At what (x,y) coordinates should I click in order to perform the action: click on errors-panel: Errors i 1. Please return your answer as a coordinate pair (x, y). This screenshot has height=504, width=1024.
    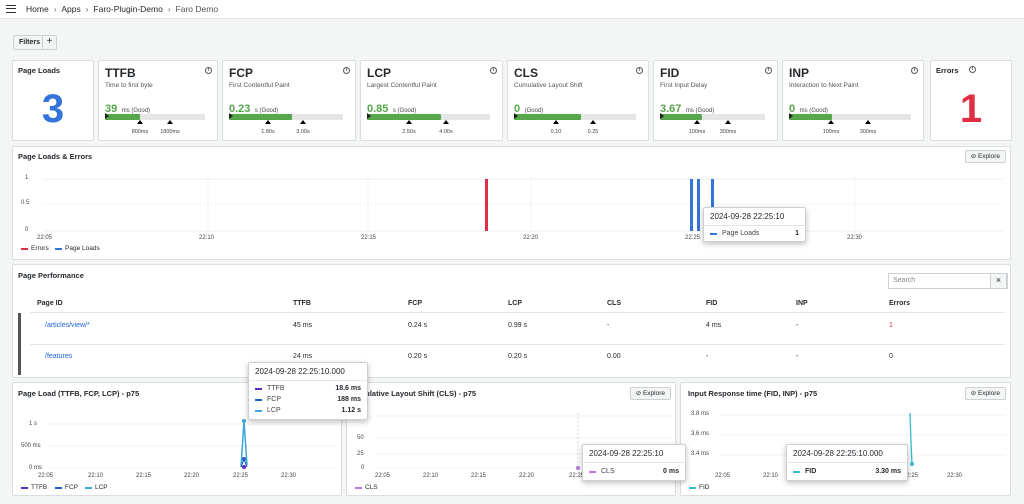
    Looking at the image, I should click on (971, 100).